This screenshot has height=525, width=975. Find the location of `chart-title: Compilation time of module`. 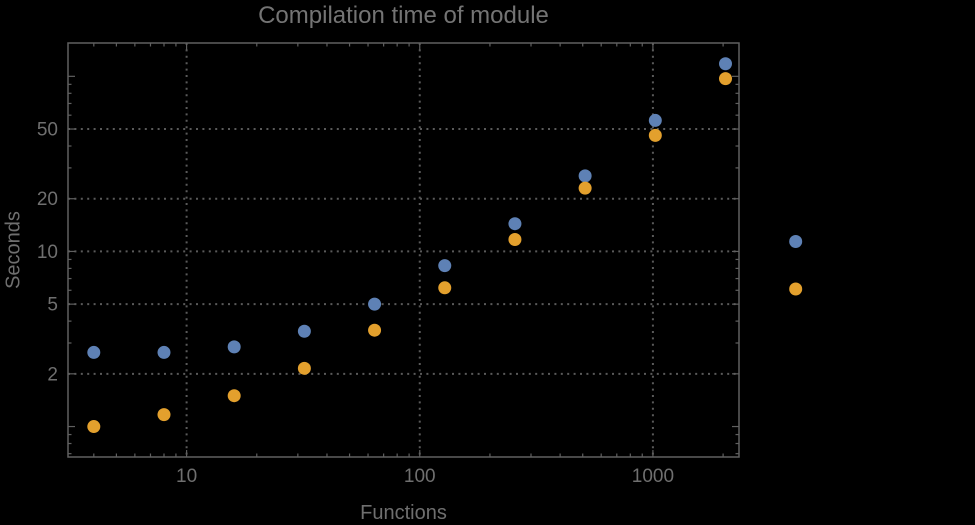

chart-title: Compilation time of module is located at coordinates (403, 15).